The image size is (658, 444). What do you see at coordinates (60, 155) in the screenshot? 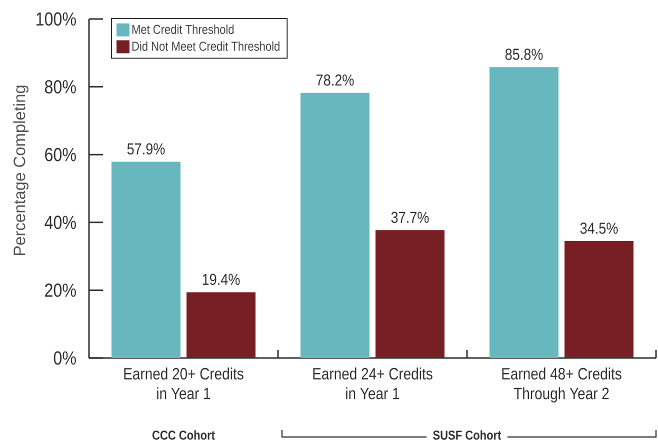
I see `y-tick-label: 60%` at bounding box center [60, 155].